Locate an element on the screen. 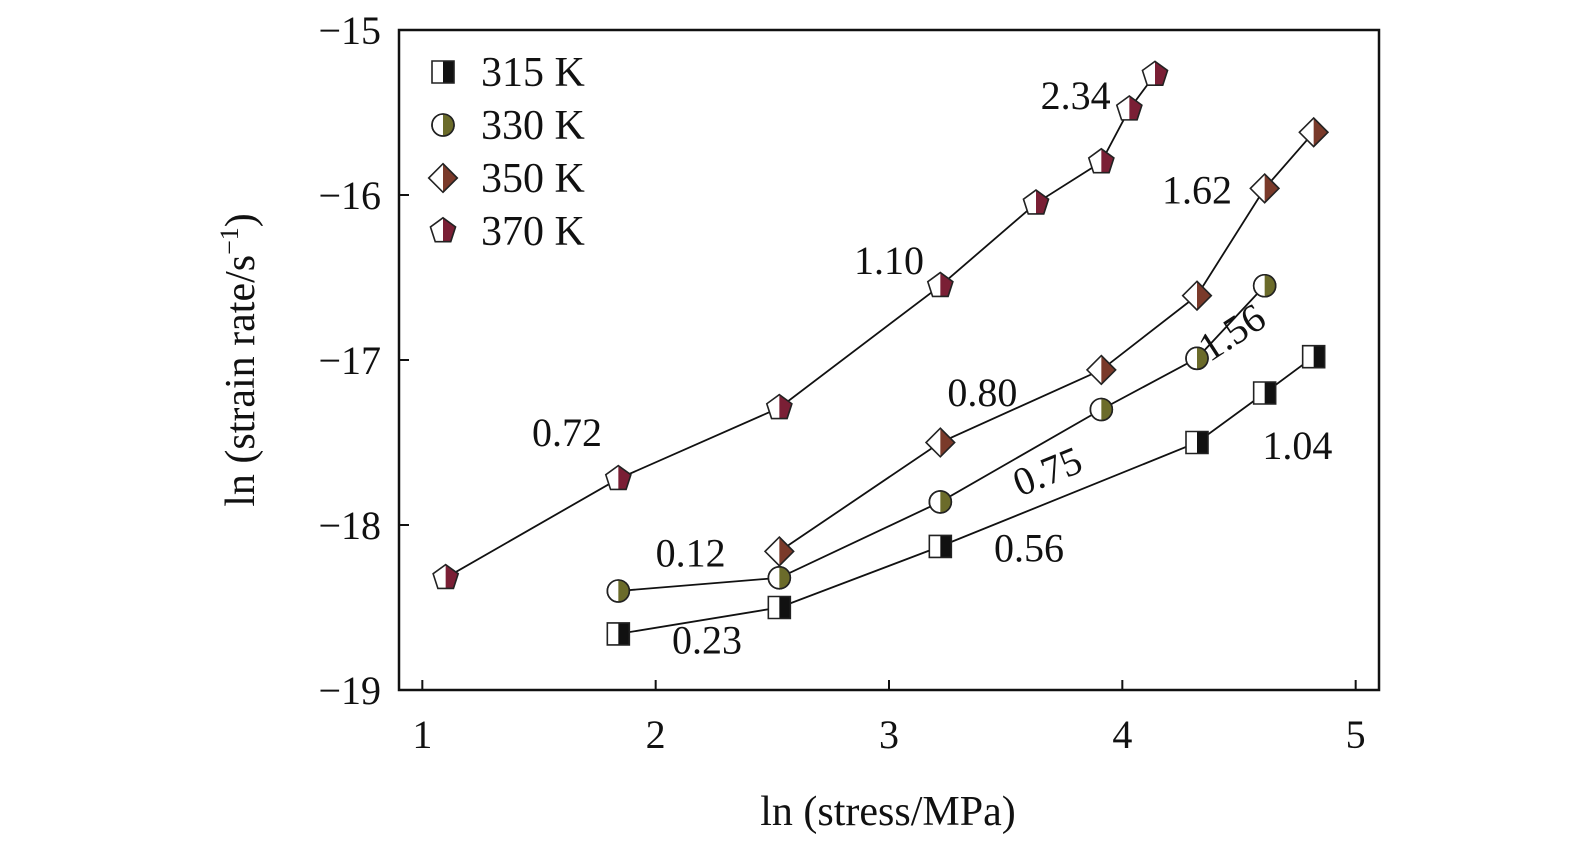  x-tick-label: 1 is located at coordinates (422, 734).